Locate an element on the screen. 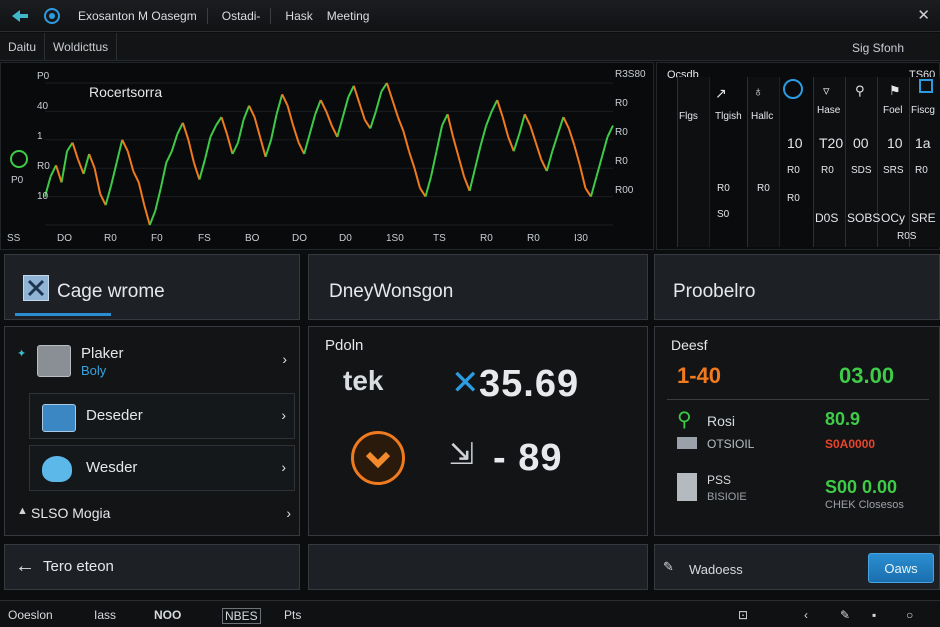 This screenshot has height=627, width=940. close-box-icon is located at coordinates (36, 288).